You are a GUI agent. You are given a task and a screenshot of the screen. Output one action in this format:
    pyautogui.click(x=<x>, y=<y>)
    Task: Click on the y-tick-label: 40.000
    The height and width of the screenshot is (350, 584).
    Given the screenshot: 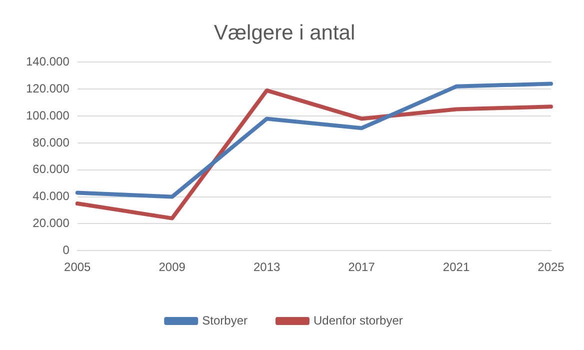 What is the action you would take?
    pyautogui.click(x=51, y=196)
    